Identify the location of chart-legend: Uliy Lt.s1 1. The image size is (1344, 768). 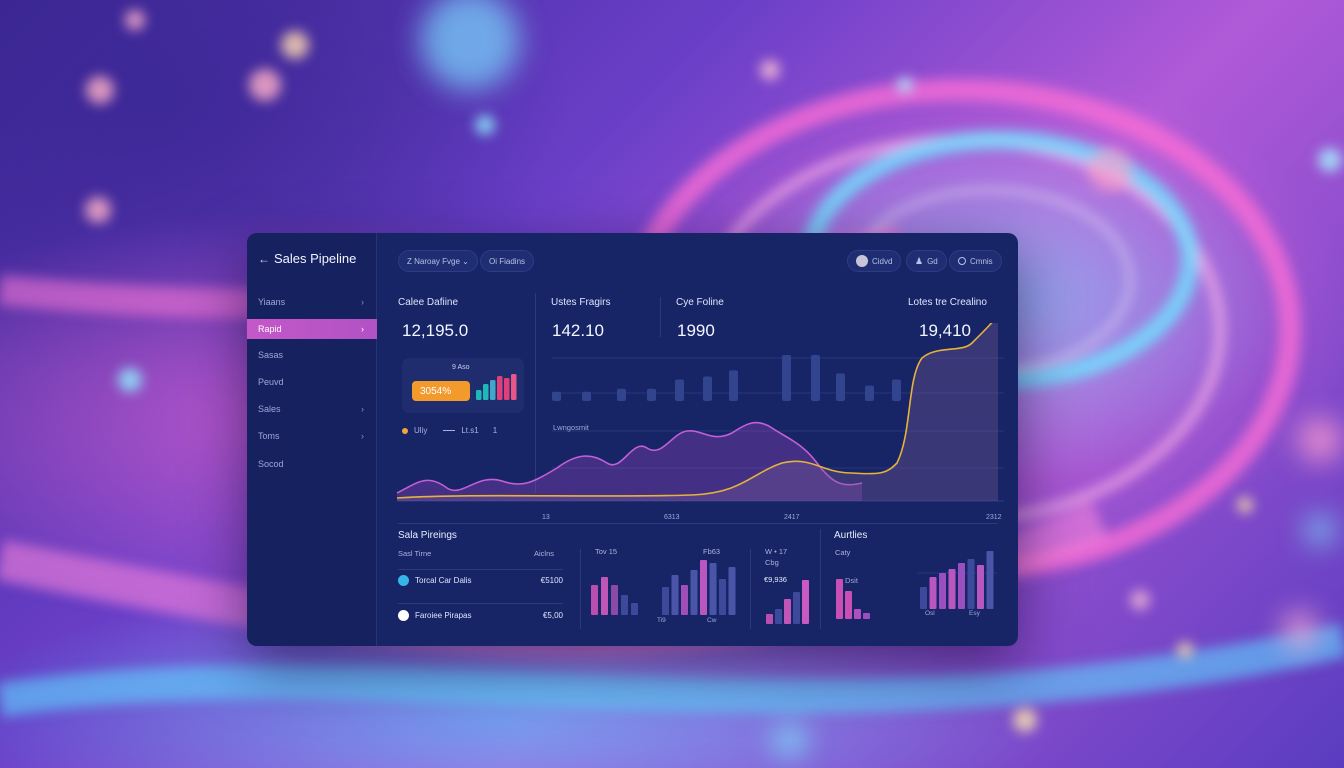
(449, 430).